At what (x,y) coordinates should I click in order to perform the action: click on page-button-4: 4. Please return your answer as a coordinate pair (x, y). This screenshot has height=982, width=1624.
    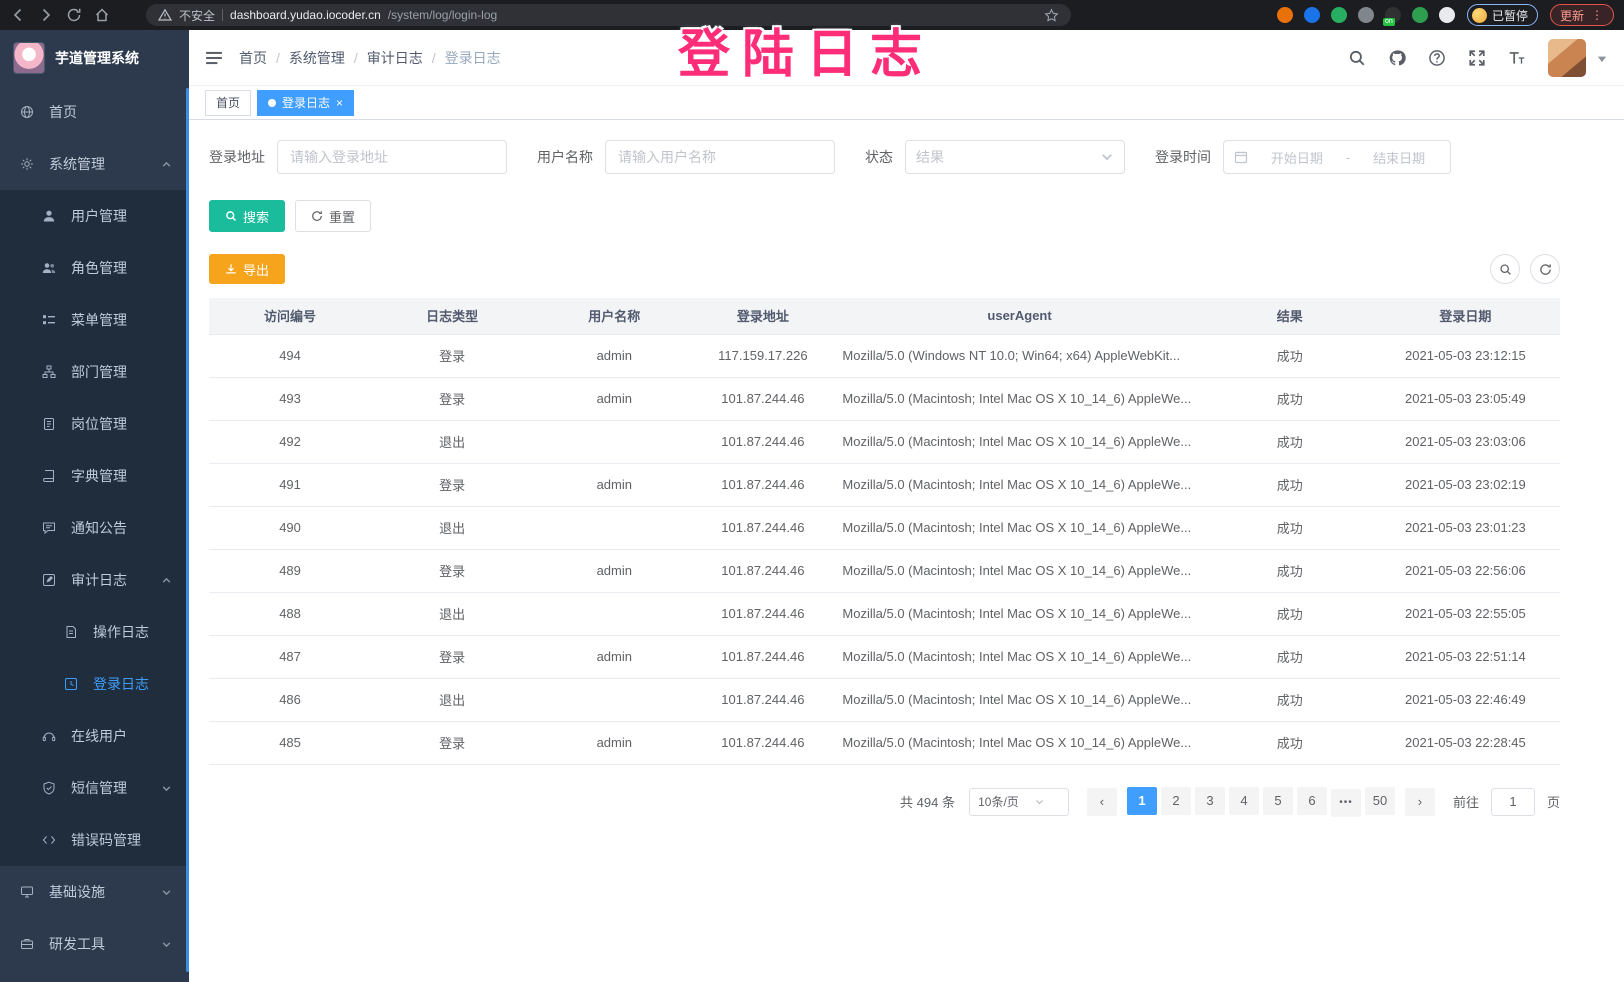
    Looking at the image, I should click on (1243, 800).